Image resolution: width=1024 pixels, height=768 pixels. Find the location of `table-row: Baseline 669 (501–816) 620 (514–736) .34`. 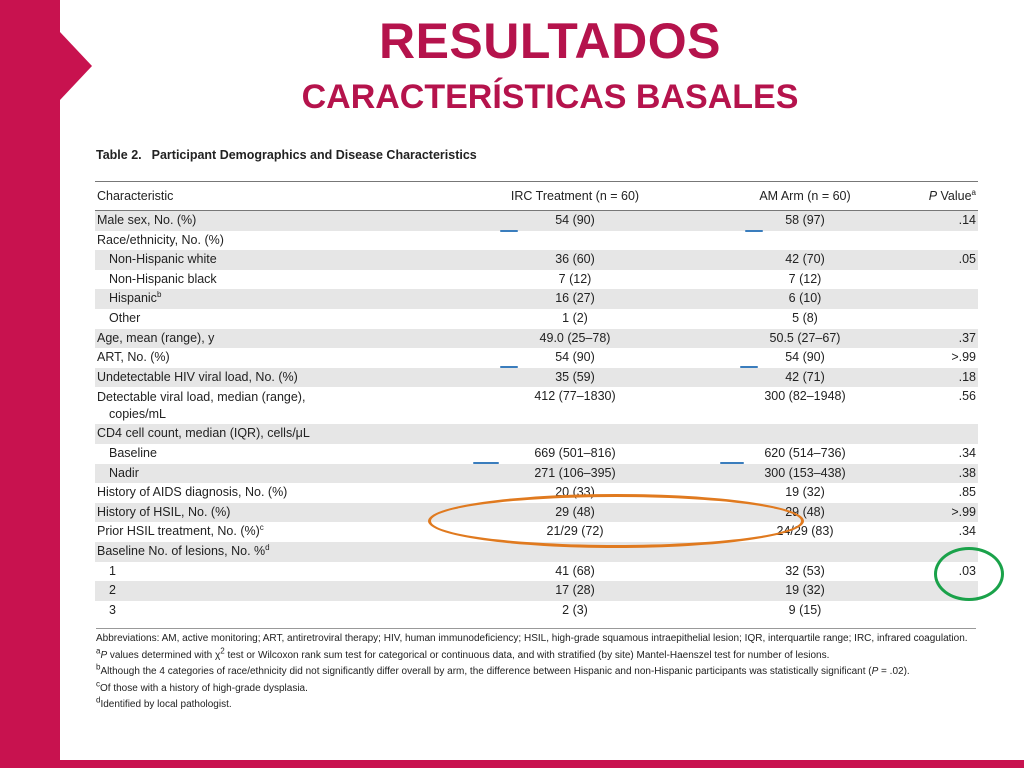

table-row: Baseline 669 (501–816) 620 (514–736) .34 is located at coordinates (542, 452).